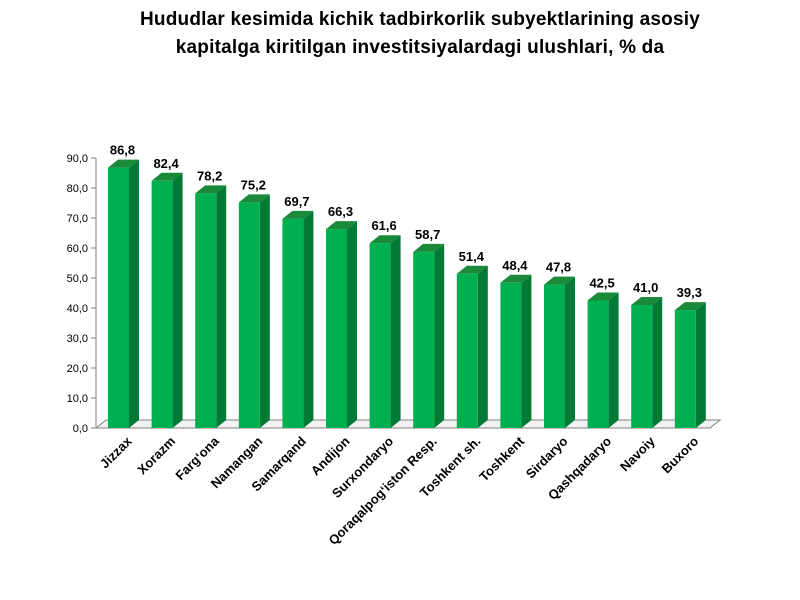 The width and height of the screenshot is (800, 600). Describe the element at coordinates (515, 265) in the screenshot. I see `data-label: 48,4` at that location.